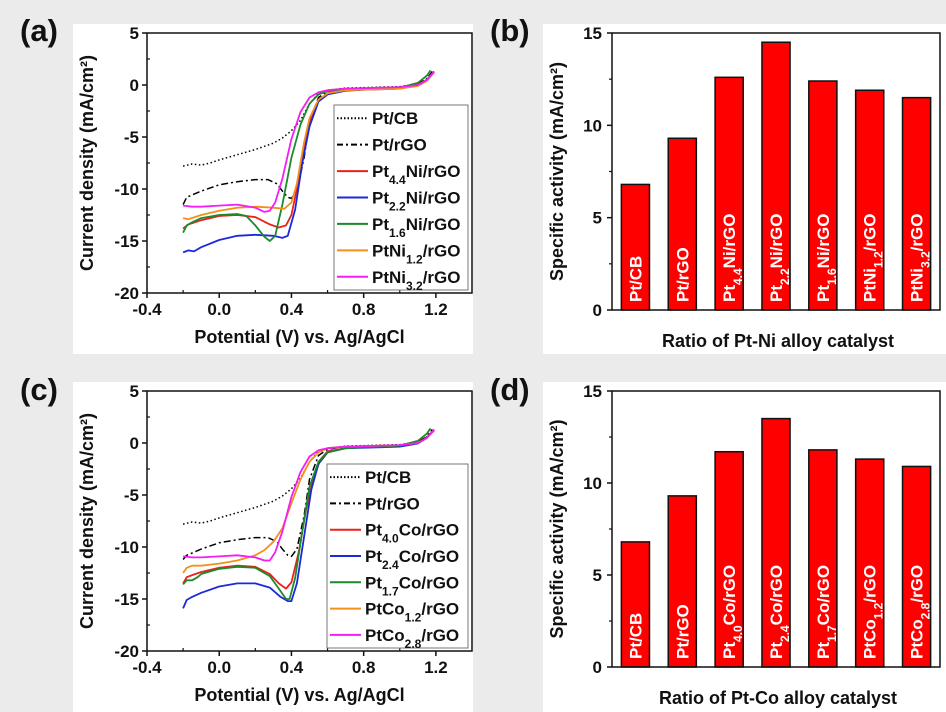 The width and height of the screenshot is (946, 712). Describe the element at coordinates (412, 638) in the screenshot. I see `legend-entry: PtCo2.8/rGO` at that location.